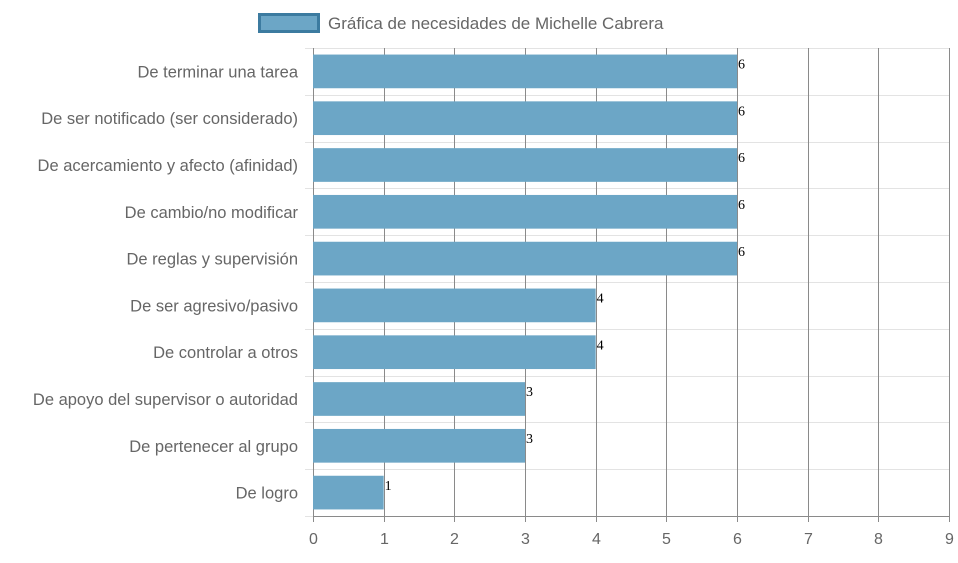  What do you see at coordinates (289, 23) in the screenshot?
I see `legend-swatch` at bounding box center [289, 23].